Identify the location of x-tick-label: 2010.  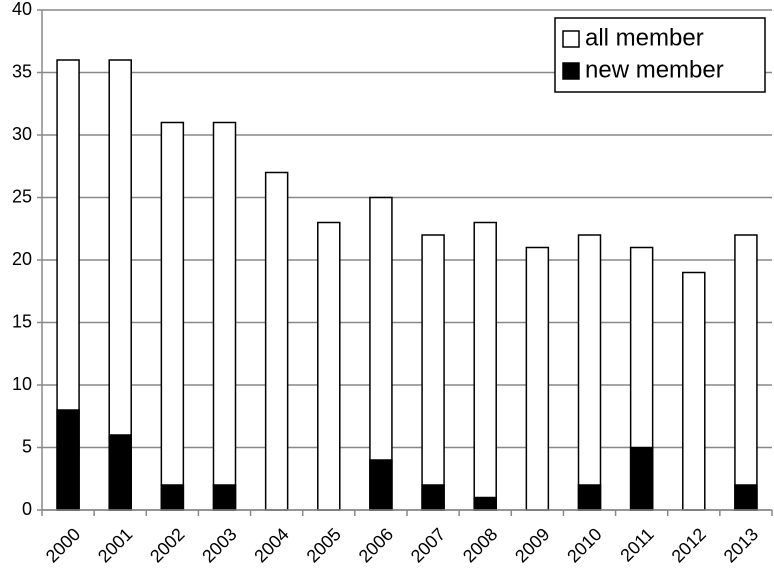
(584, 545).